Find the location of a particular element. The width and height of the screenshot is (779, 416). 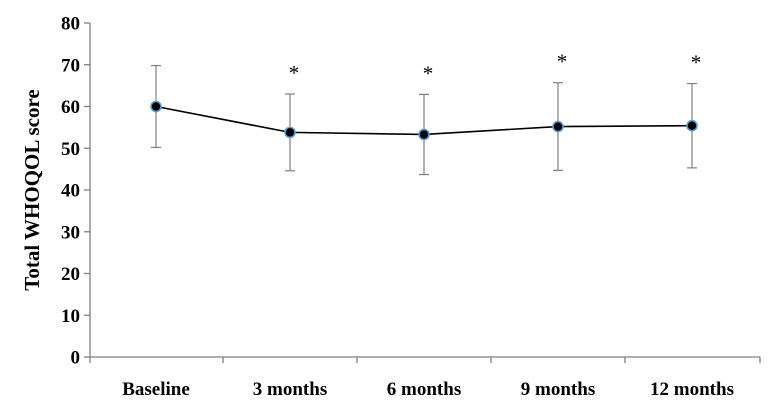

data-points is located at coordinates (424, 120).